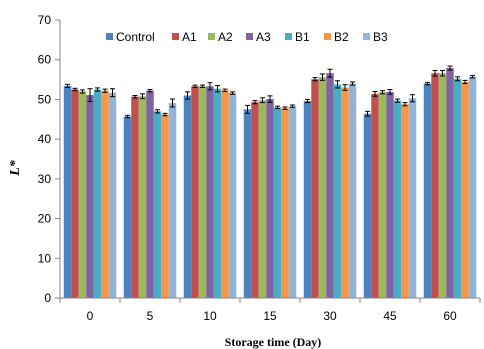 The height and width of the screenshot is (349, 484). What do you see at coordinates (45, 219) in the screenshot?
I see `y-tick-label: 20` at bounding box center [45, 219].